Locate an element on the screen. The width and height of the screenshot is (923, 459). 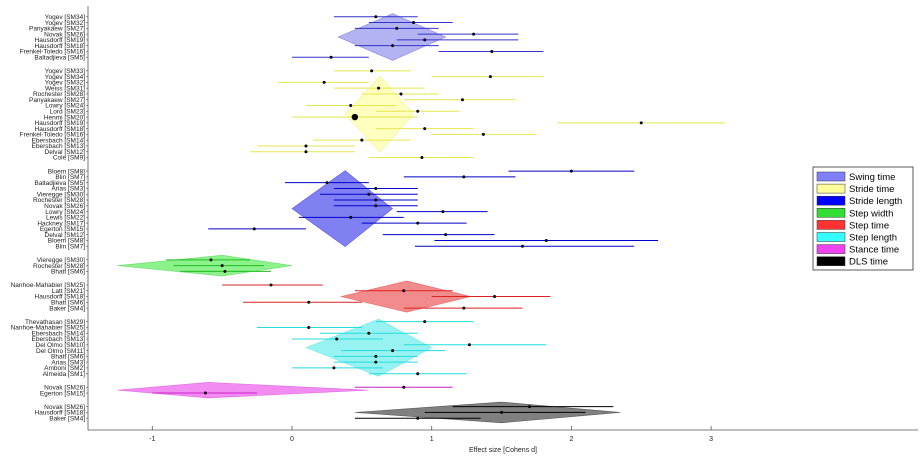
study-label: Egerton [SM15] is located at coordinates (62, 229).